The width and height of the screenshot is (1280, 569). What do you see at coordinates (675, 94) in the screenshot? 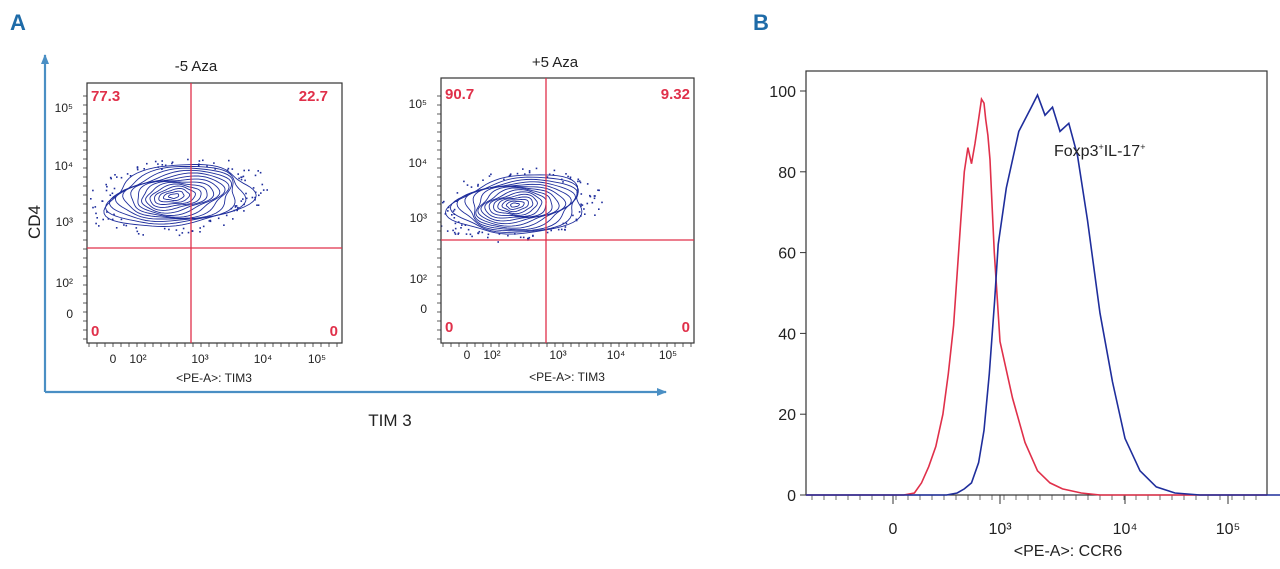
I see `plot2-quadrant-upper-right: 9.32` at bounding box center [675, 94].